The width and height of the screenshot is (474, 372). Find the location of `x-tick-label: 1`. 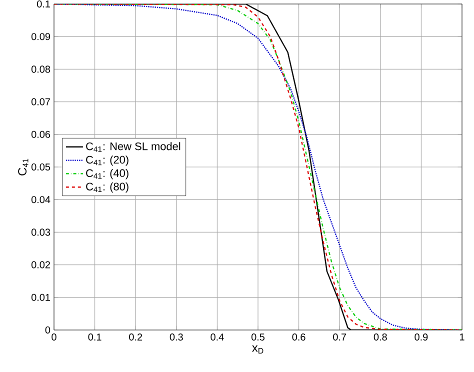

x-tick-label: 1 is located at coordinates (462, 337).